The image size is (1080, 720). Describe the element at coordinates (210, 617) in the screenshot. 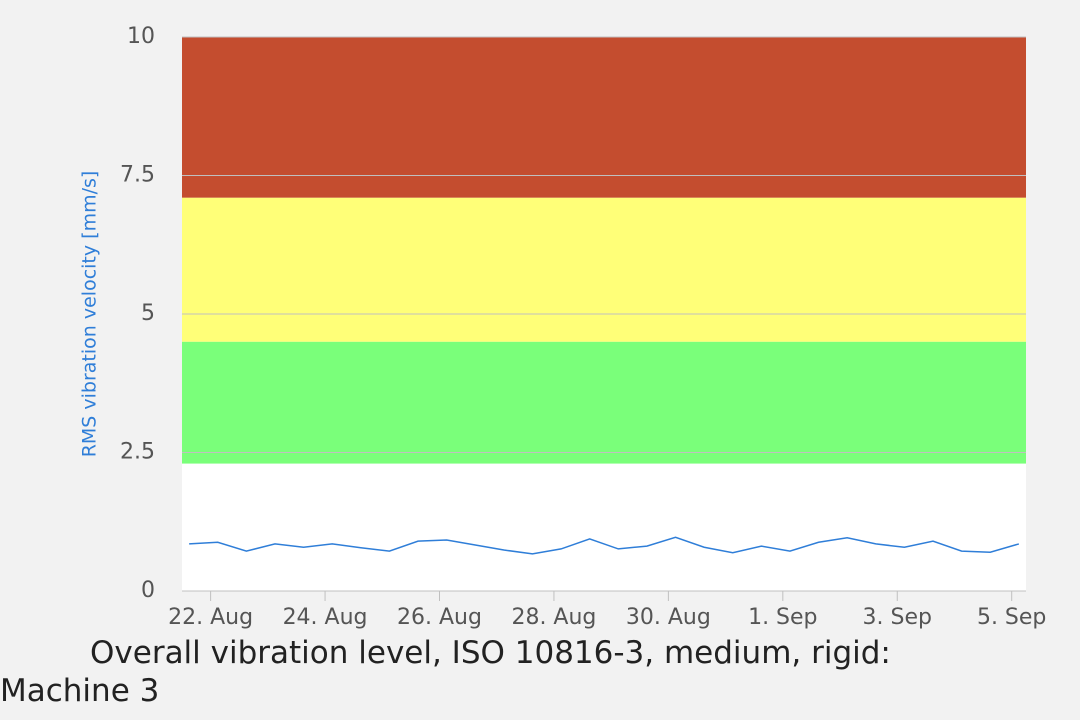

I see `x-tick-label: 22. Aug` at that location.